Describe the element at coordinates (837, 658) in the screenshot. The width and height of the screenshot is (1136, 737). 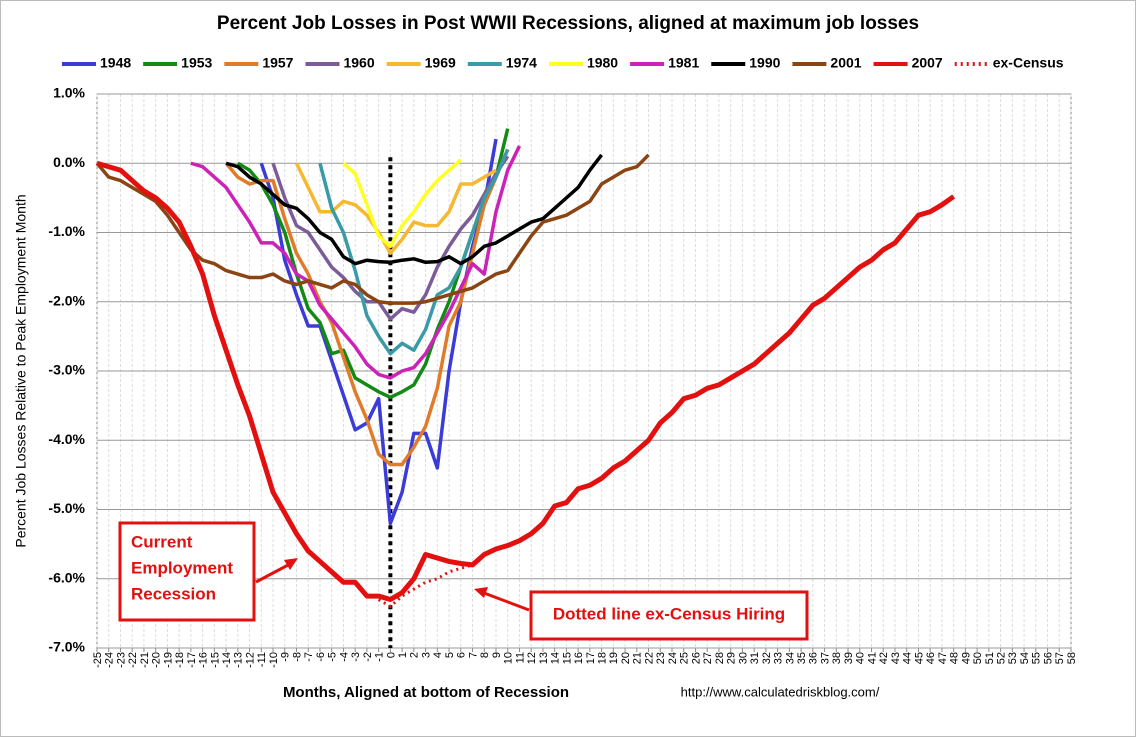
I see `x-tick-label: 38` at that location.